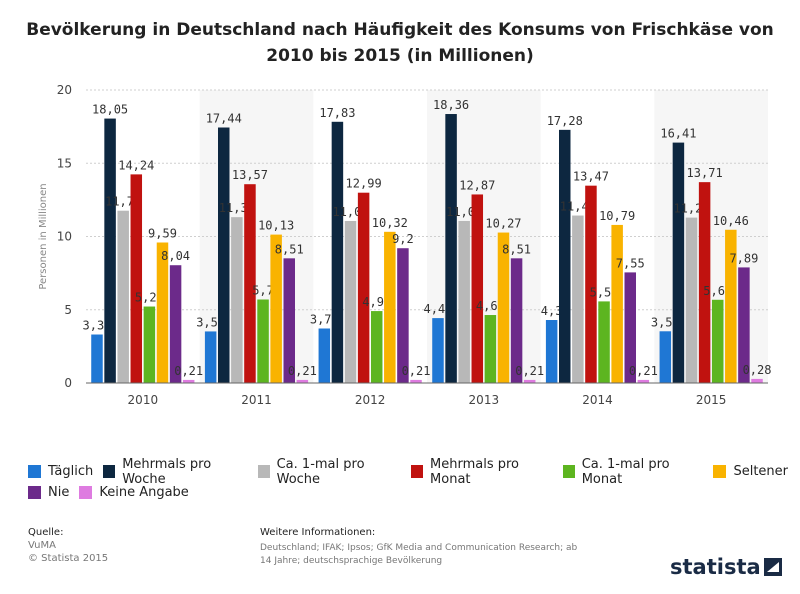  I want to click on y-tick-label: 15, so click(64, 163).